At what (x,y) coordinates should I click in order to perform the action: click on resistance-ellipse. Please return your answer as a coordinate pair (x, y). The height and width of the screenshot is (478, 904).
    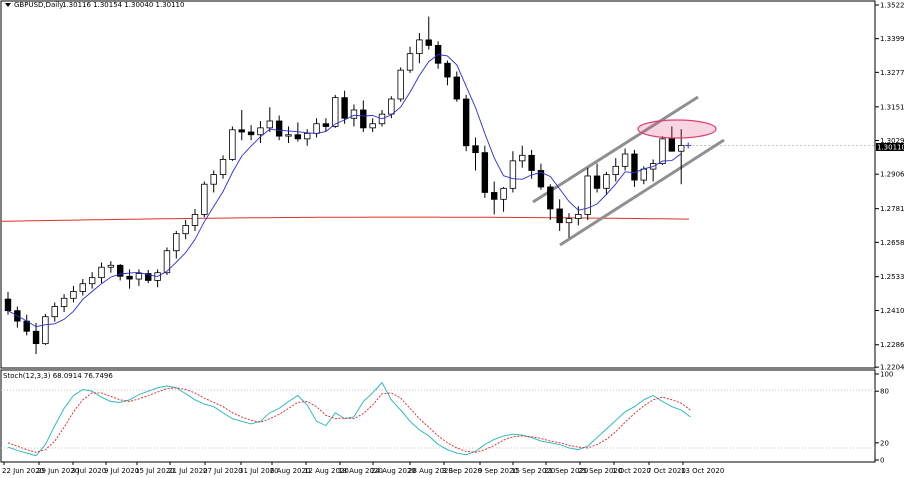
    Looking at the image, I should click on (677, 129).